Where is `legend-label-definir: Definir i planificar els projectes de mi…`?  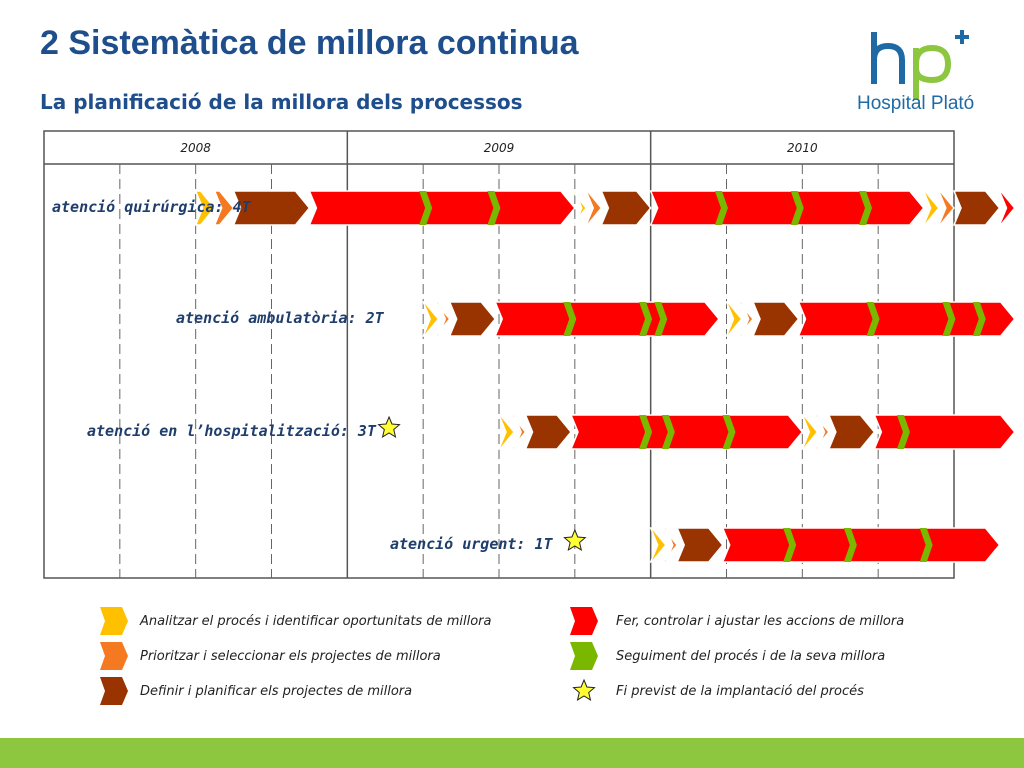 legend-label-definir: Definir i planificar els projectes de mi… is located at coordinates (276, 691).